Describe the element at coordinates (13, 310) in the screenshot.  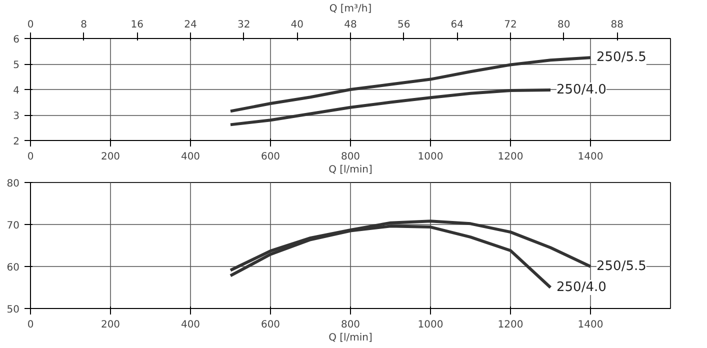
I see `y-tick-label: 50` at that location.